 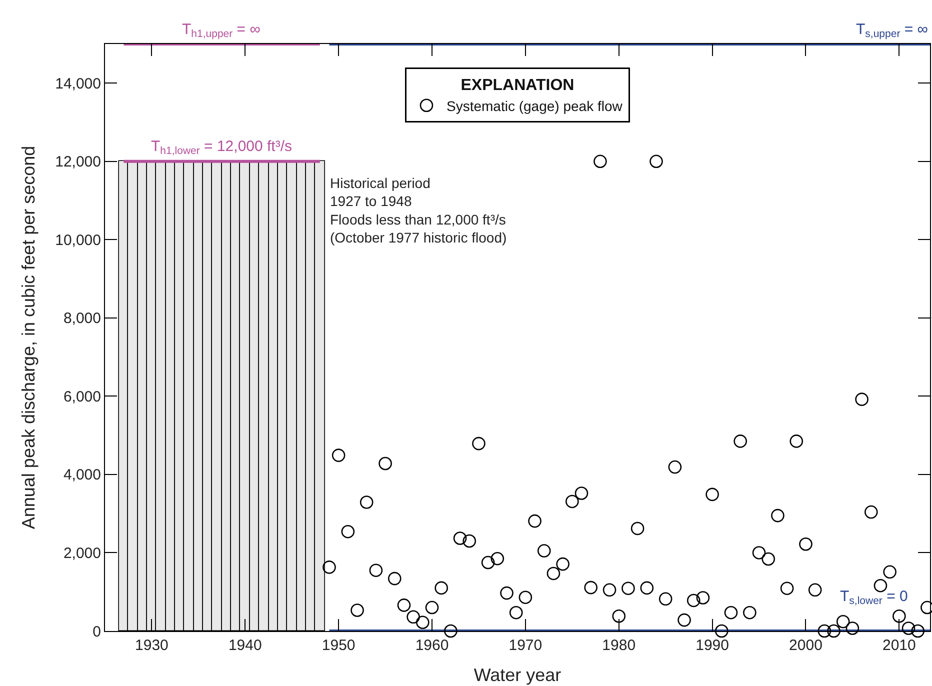 I want to click on y-tick-label: 6,000, so click(x=82, y=397).